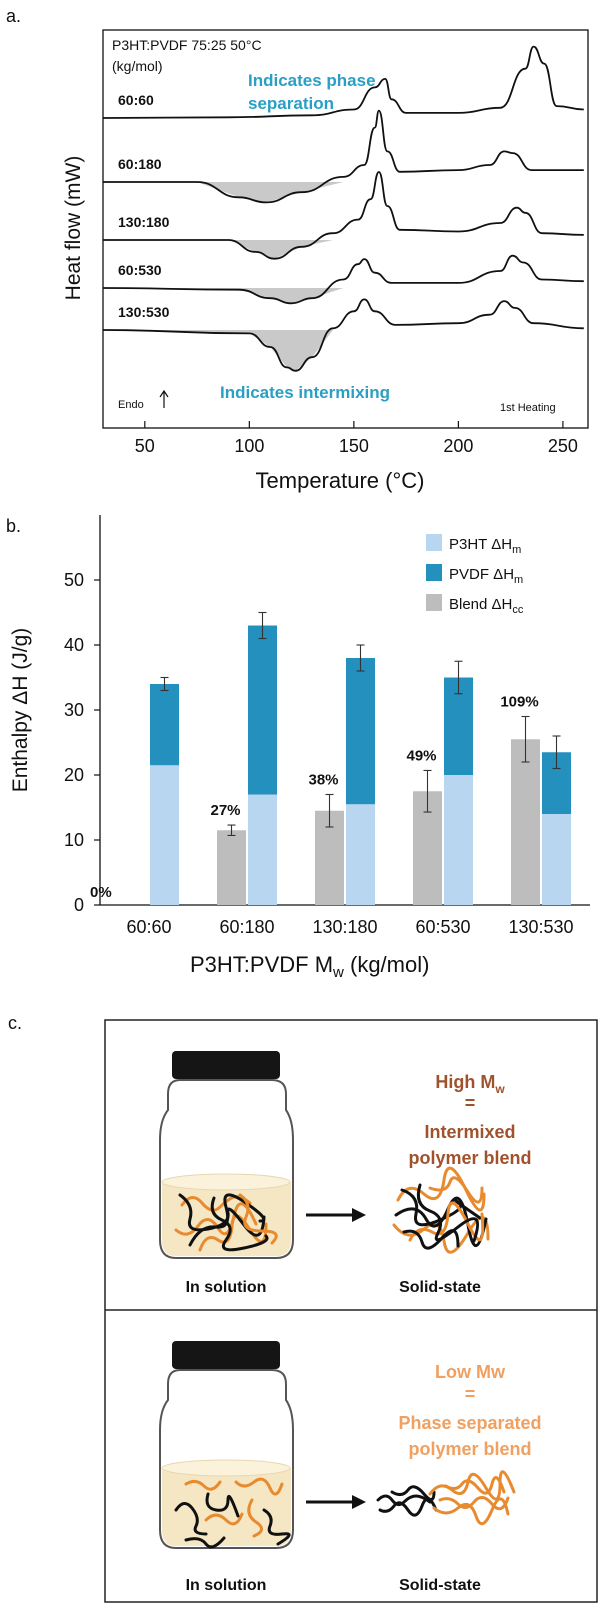 The image size is (603, 1609). Describe the element at coordinates (249, 446) in the screenshot. I see `panel-a-xtick-label: 100` at that location.